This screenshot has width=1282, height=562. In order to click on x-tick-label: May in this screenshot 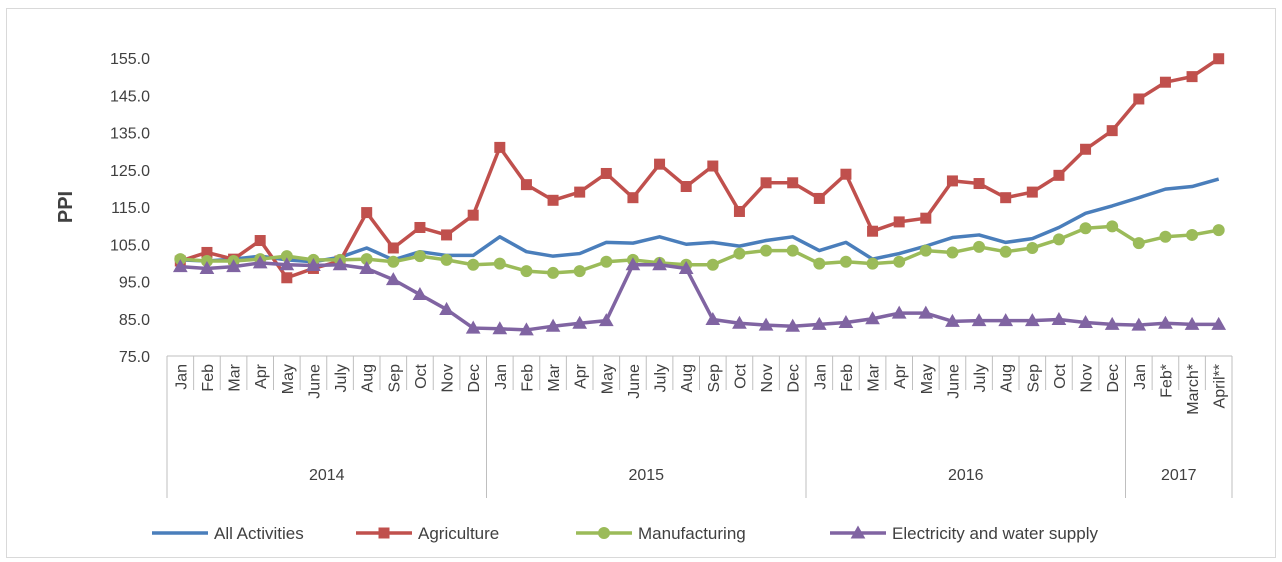, I will do `click(288, 379)`.